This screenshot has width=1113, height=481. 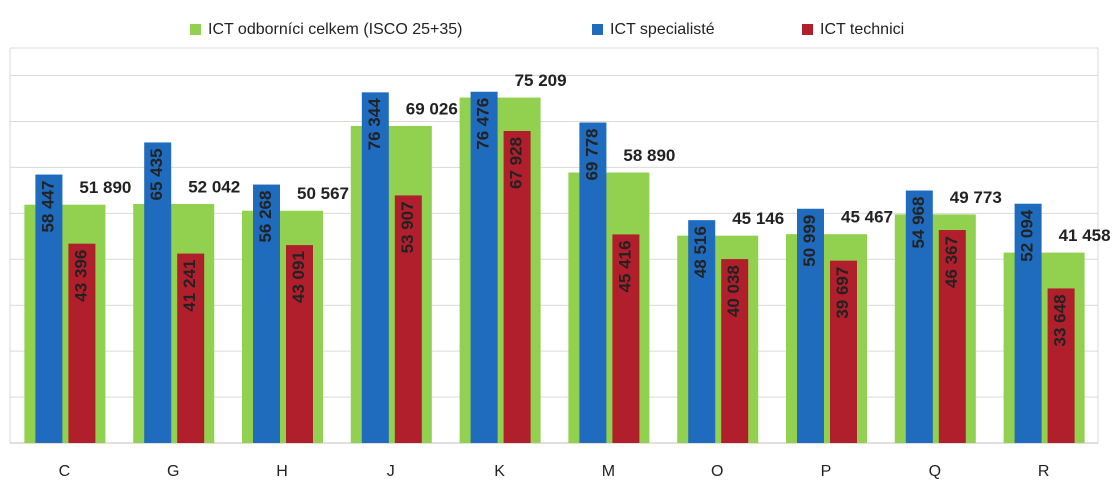 I want to click on value-label: 52 042, so click(x=214, y=186).